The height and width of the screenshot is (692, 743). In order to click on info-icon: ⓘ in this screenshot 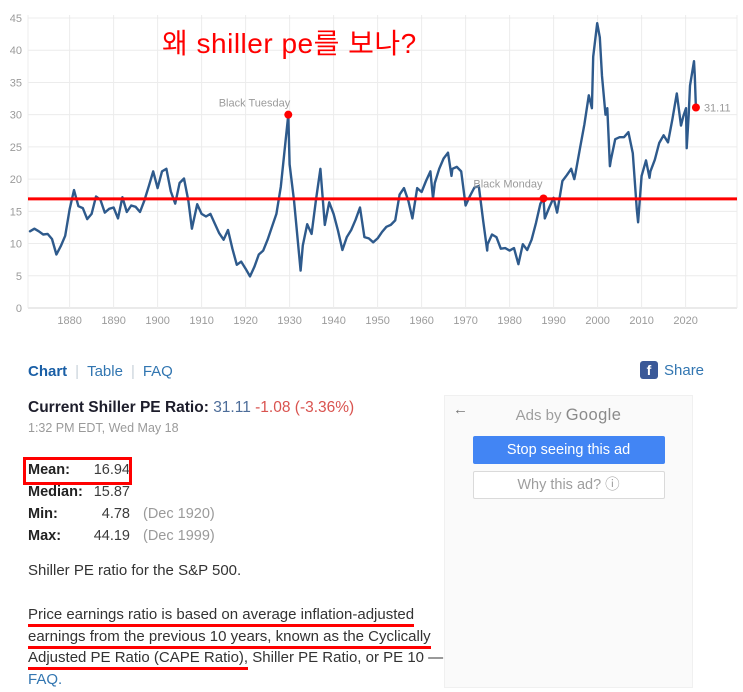, I will do `click(612, 485)`.